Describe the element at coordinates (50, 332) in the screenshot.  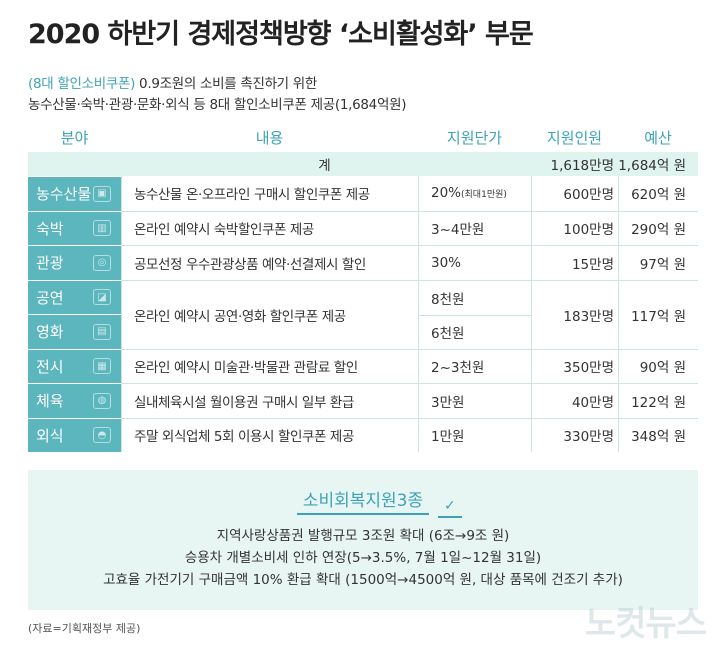
I see `category-label: 영화` at that location.